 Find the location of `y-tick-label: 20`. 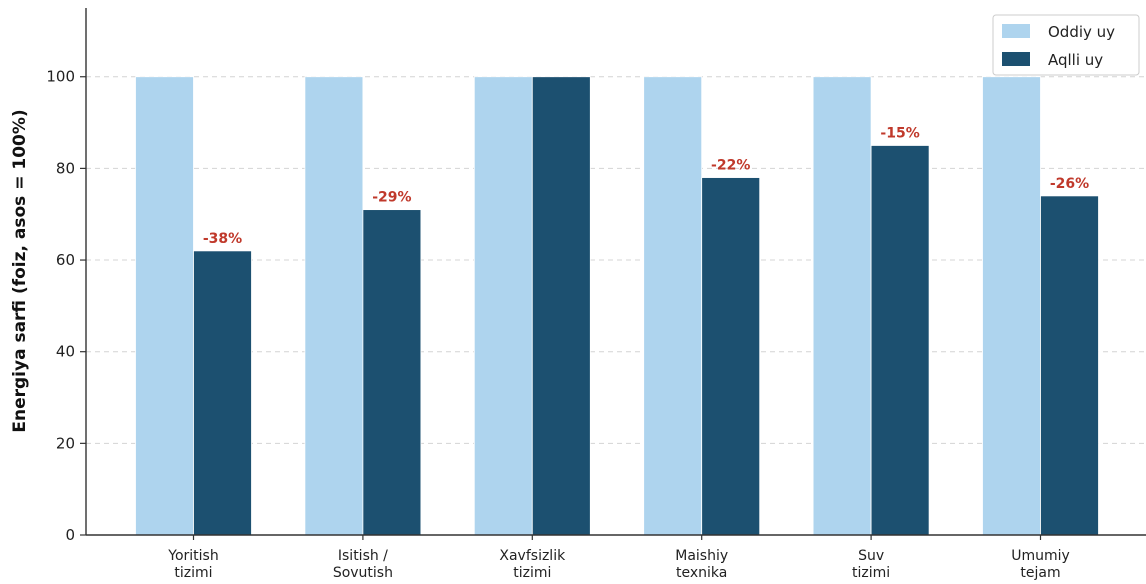

y-tick-label: 20 is located at coordinates (65, 443).